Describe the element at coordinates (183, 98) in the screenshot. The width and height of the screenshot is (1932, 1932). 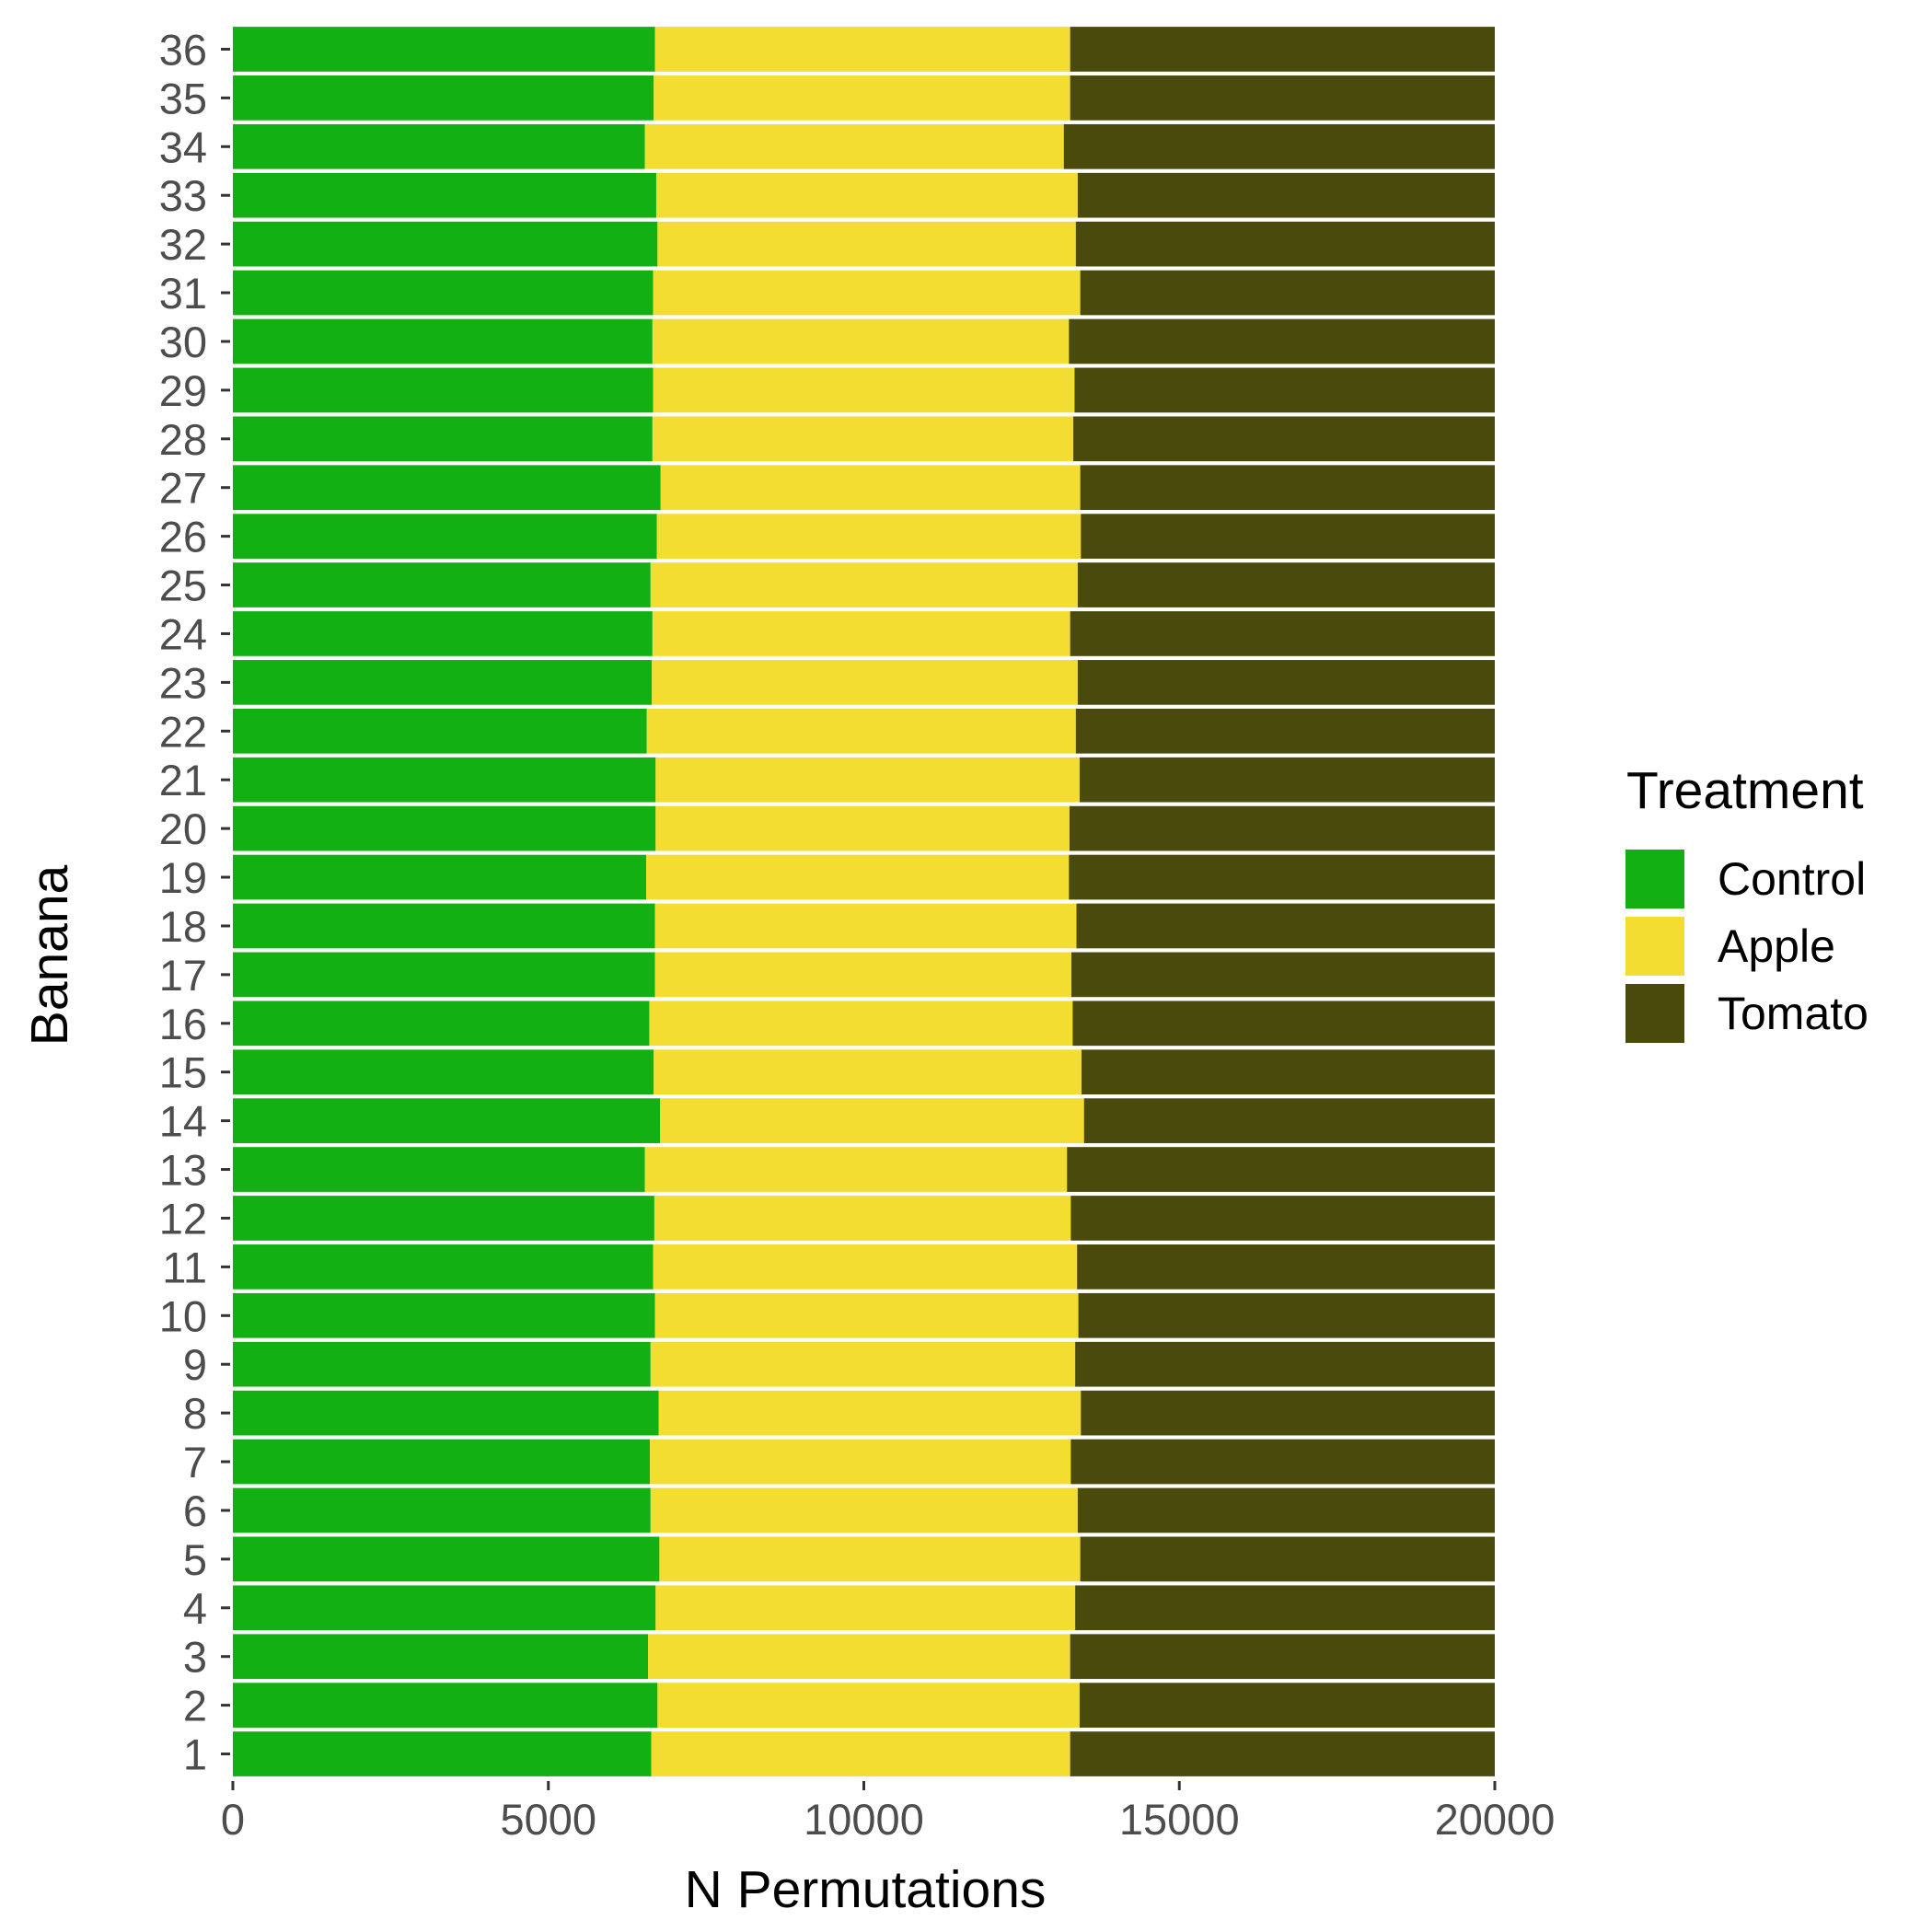
I see `y-tick-label: 35` at that location.